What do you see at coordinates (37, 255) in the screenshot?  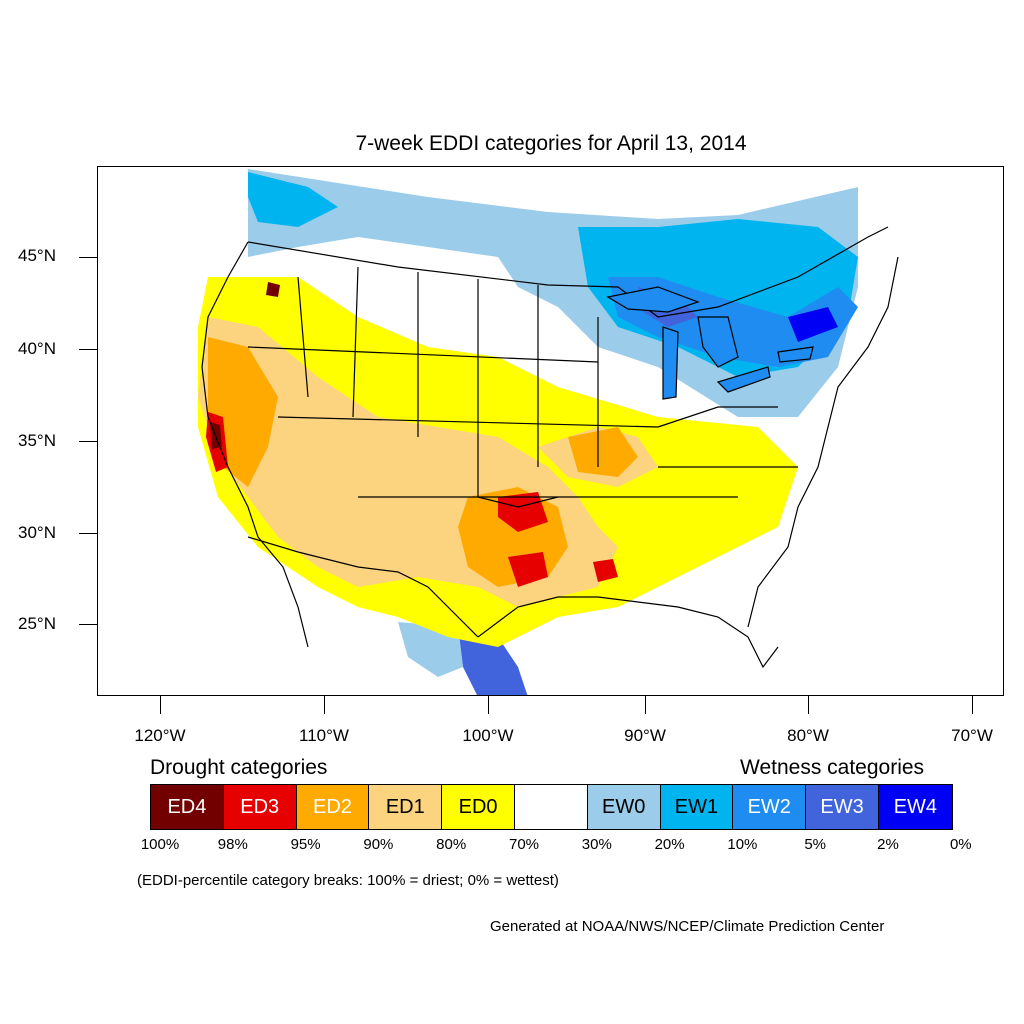 I see `lat-label-45: 45°N` at bounding box center [37, 255].